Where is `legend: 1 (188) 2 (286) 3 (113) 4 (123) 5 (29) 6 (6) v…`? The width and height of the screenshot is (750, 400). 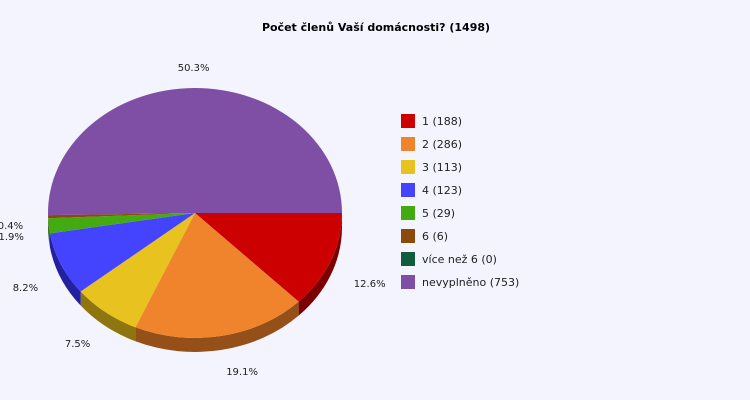 legend: 1 (188) 2 (286) 3 (113) 4 (123) 5 (29) 6 (6) v… is located at coordinates (460, 201).